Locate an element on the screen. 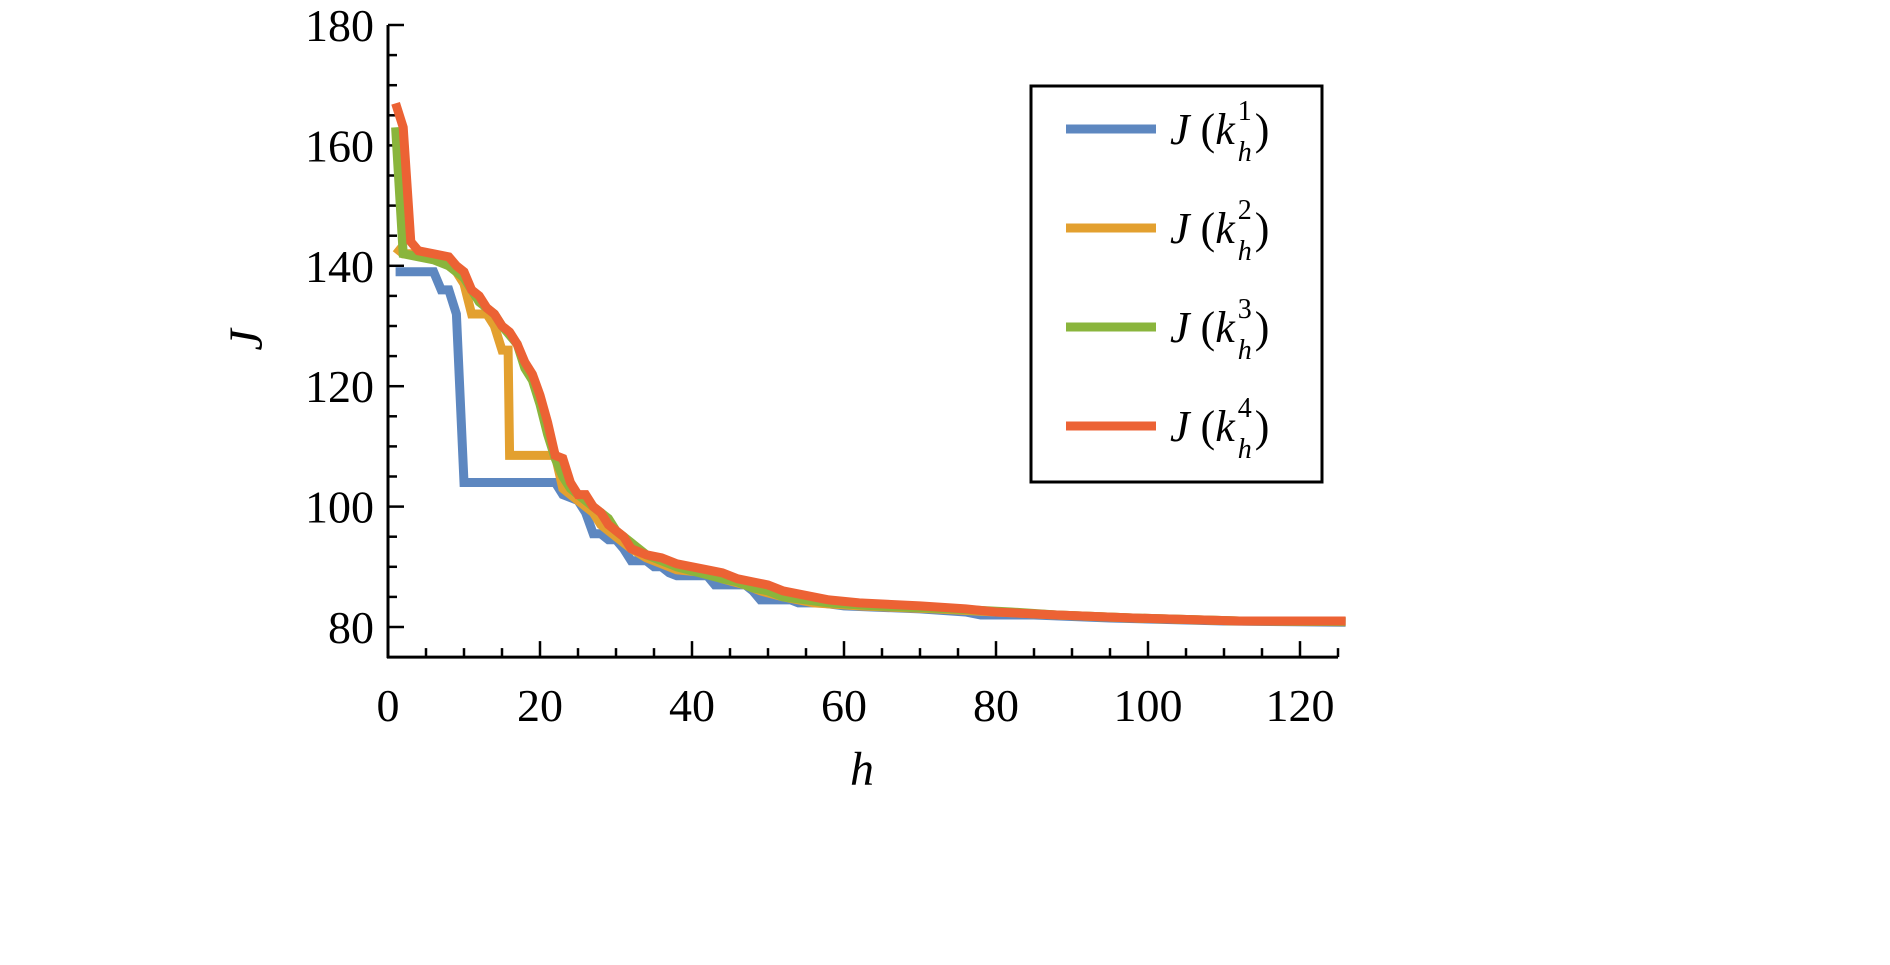 This screenshot has width=1890, height=965. y-tick-label: 140 is located at coordinates (339, 266).